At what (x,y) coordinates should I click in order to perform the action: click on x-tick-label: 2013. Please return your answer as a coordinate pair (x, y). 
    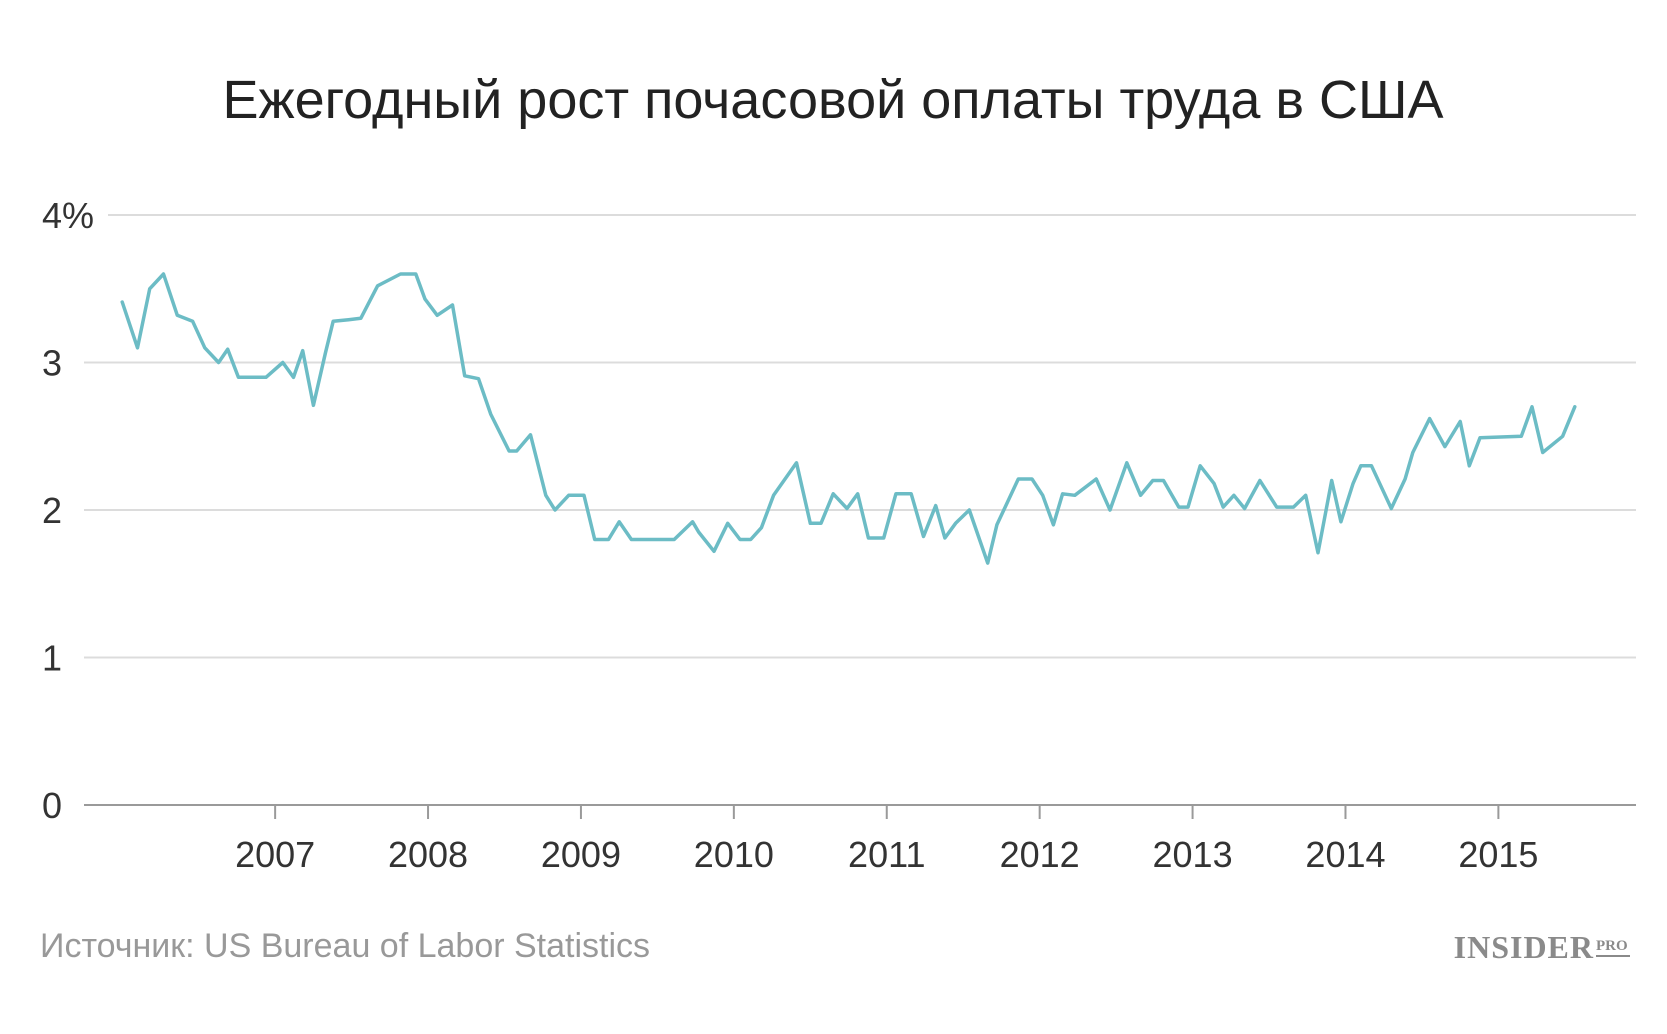
    Looking at the image, I should click on (1193, 854).